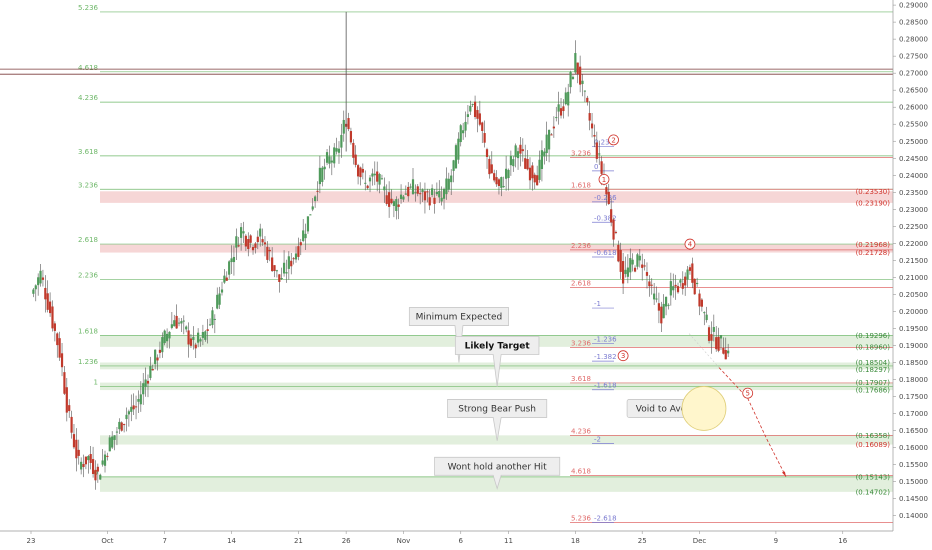 The width and height of the screenshot is (932, 550). What do you see at coordinates (776, 541) in the screenshot?
I see `x-tick-label: 9` at bounding box center [776, 541].